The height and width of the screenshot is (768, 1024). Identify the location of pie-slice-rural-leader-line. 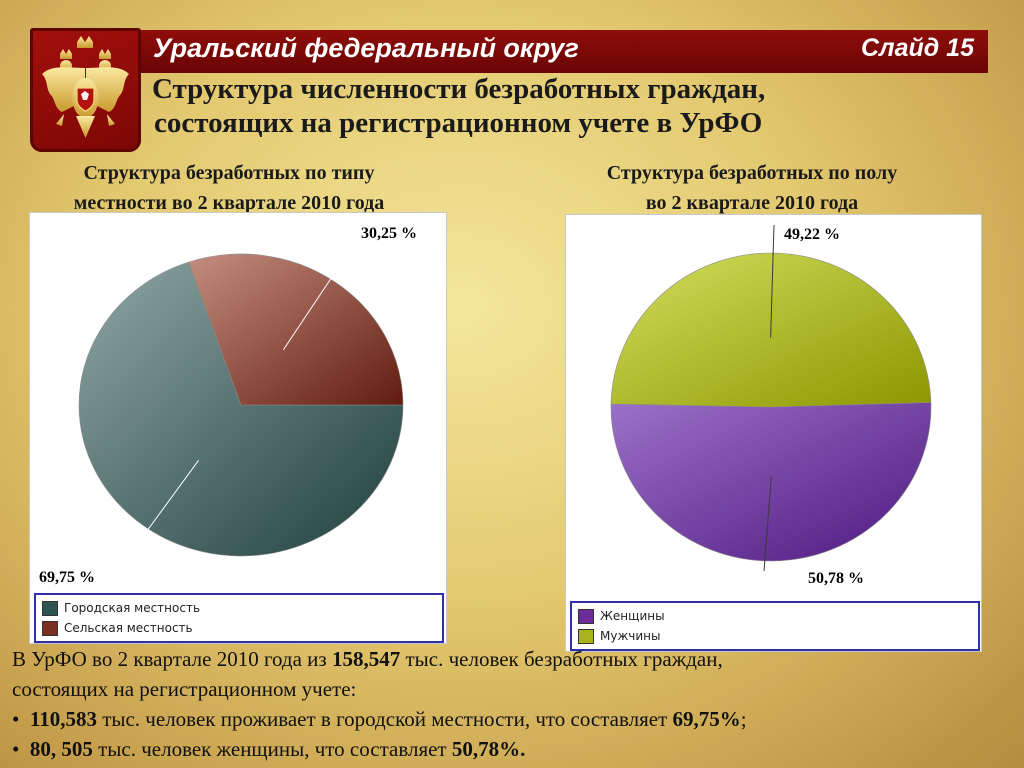
(317, 298).